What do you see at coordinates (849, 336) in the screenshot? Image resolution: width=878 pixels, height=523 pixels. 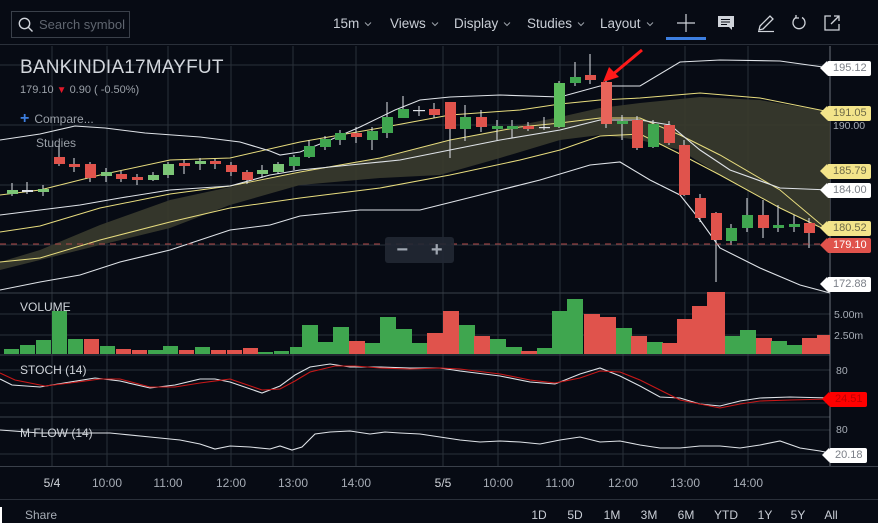 I see `volume-tick: 2.50m` at bounding box center [849, 336].